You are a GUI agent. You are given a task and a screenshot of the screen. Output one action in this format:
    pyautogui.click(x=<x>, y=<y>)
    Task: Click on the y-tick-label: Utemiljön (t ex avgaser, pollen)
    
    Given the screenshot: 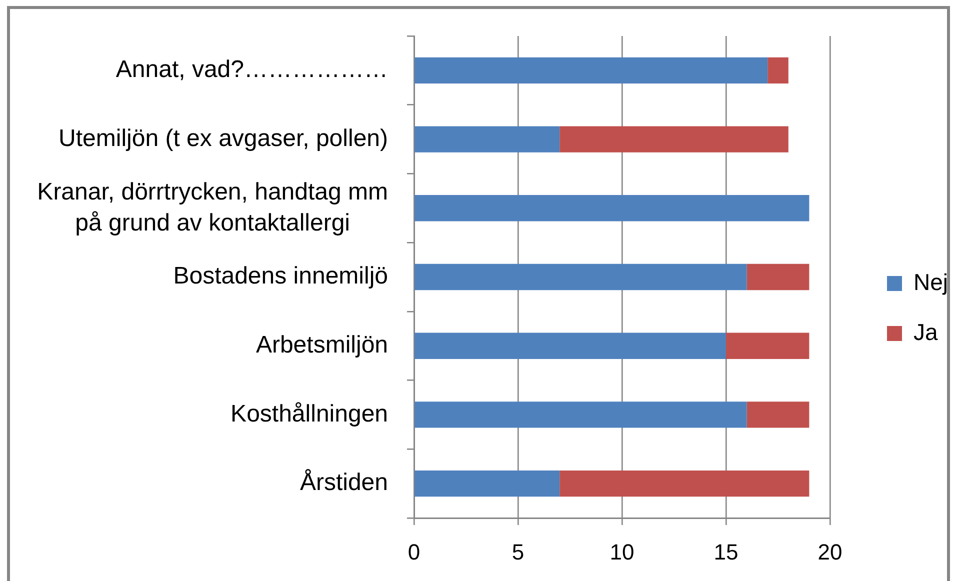 What is the action you would take?
    pyautogui.click(x=223, y=138)
    